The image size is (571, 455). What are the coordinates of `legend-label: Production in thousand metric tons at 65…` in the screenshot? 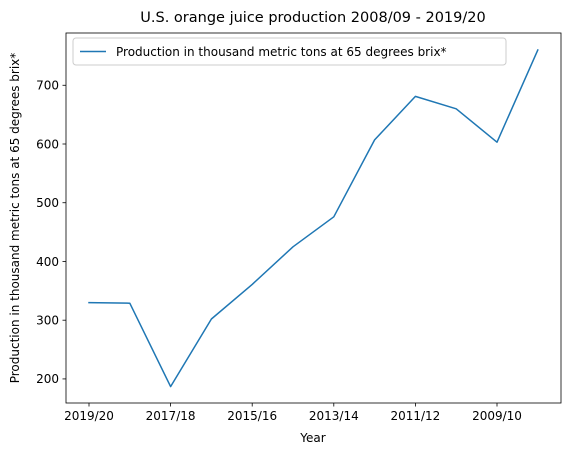 It's located at (281, 52).